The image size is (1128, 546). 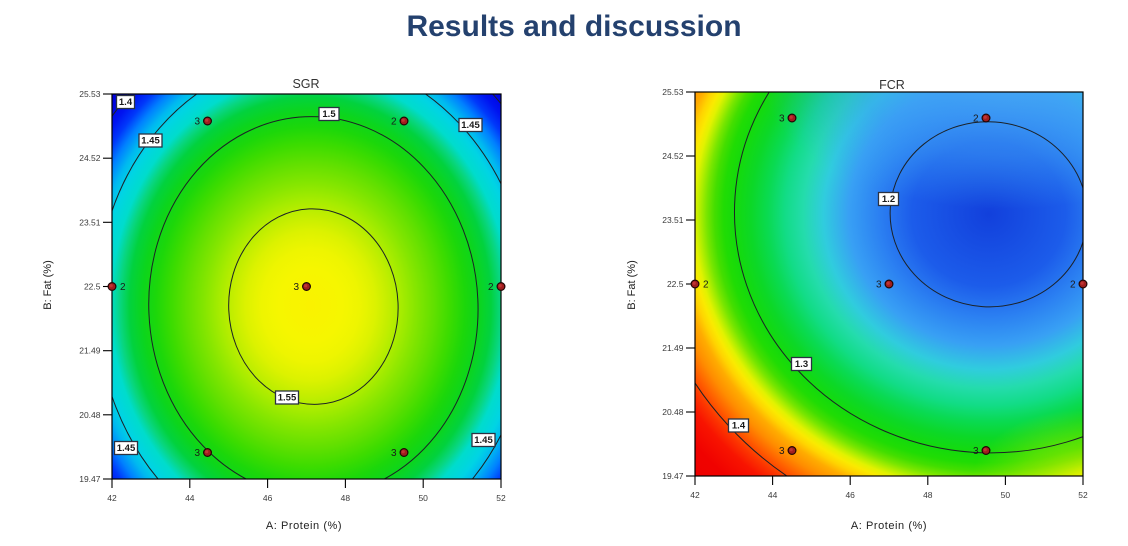 I want to click on svg-text: 1.55, so click(x=287, y=398).